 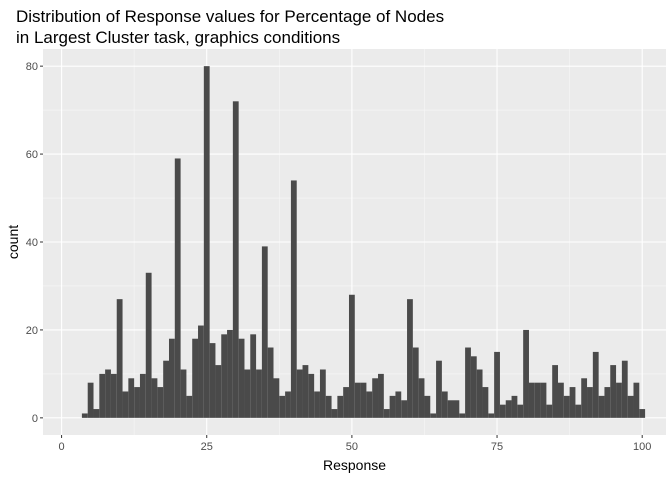 I want to click on x-tick-label: 0, so click(x=62, y=447).